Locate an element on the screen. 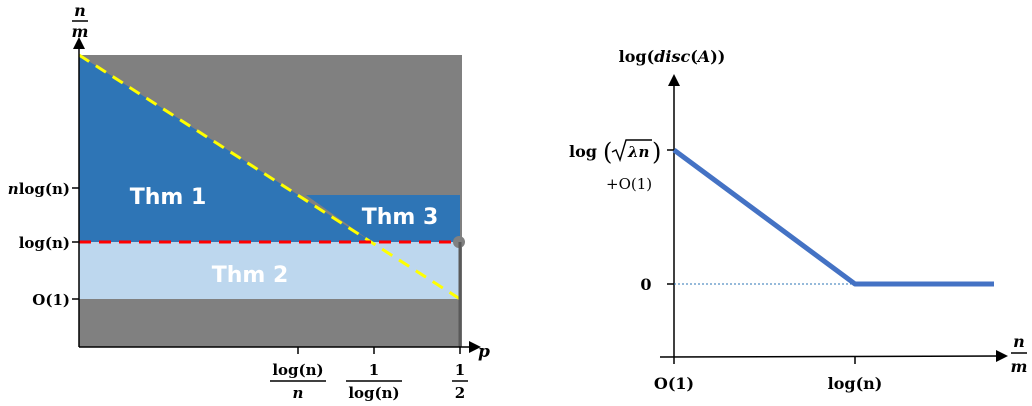  right-x-axis is located at coordinates (833, 356).